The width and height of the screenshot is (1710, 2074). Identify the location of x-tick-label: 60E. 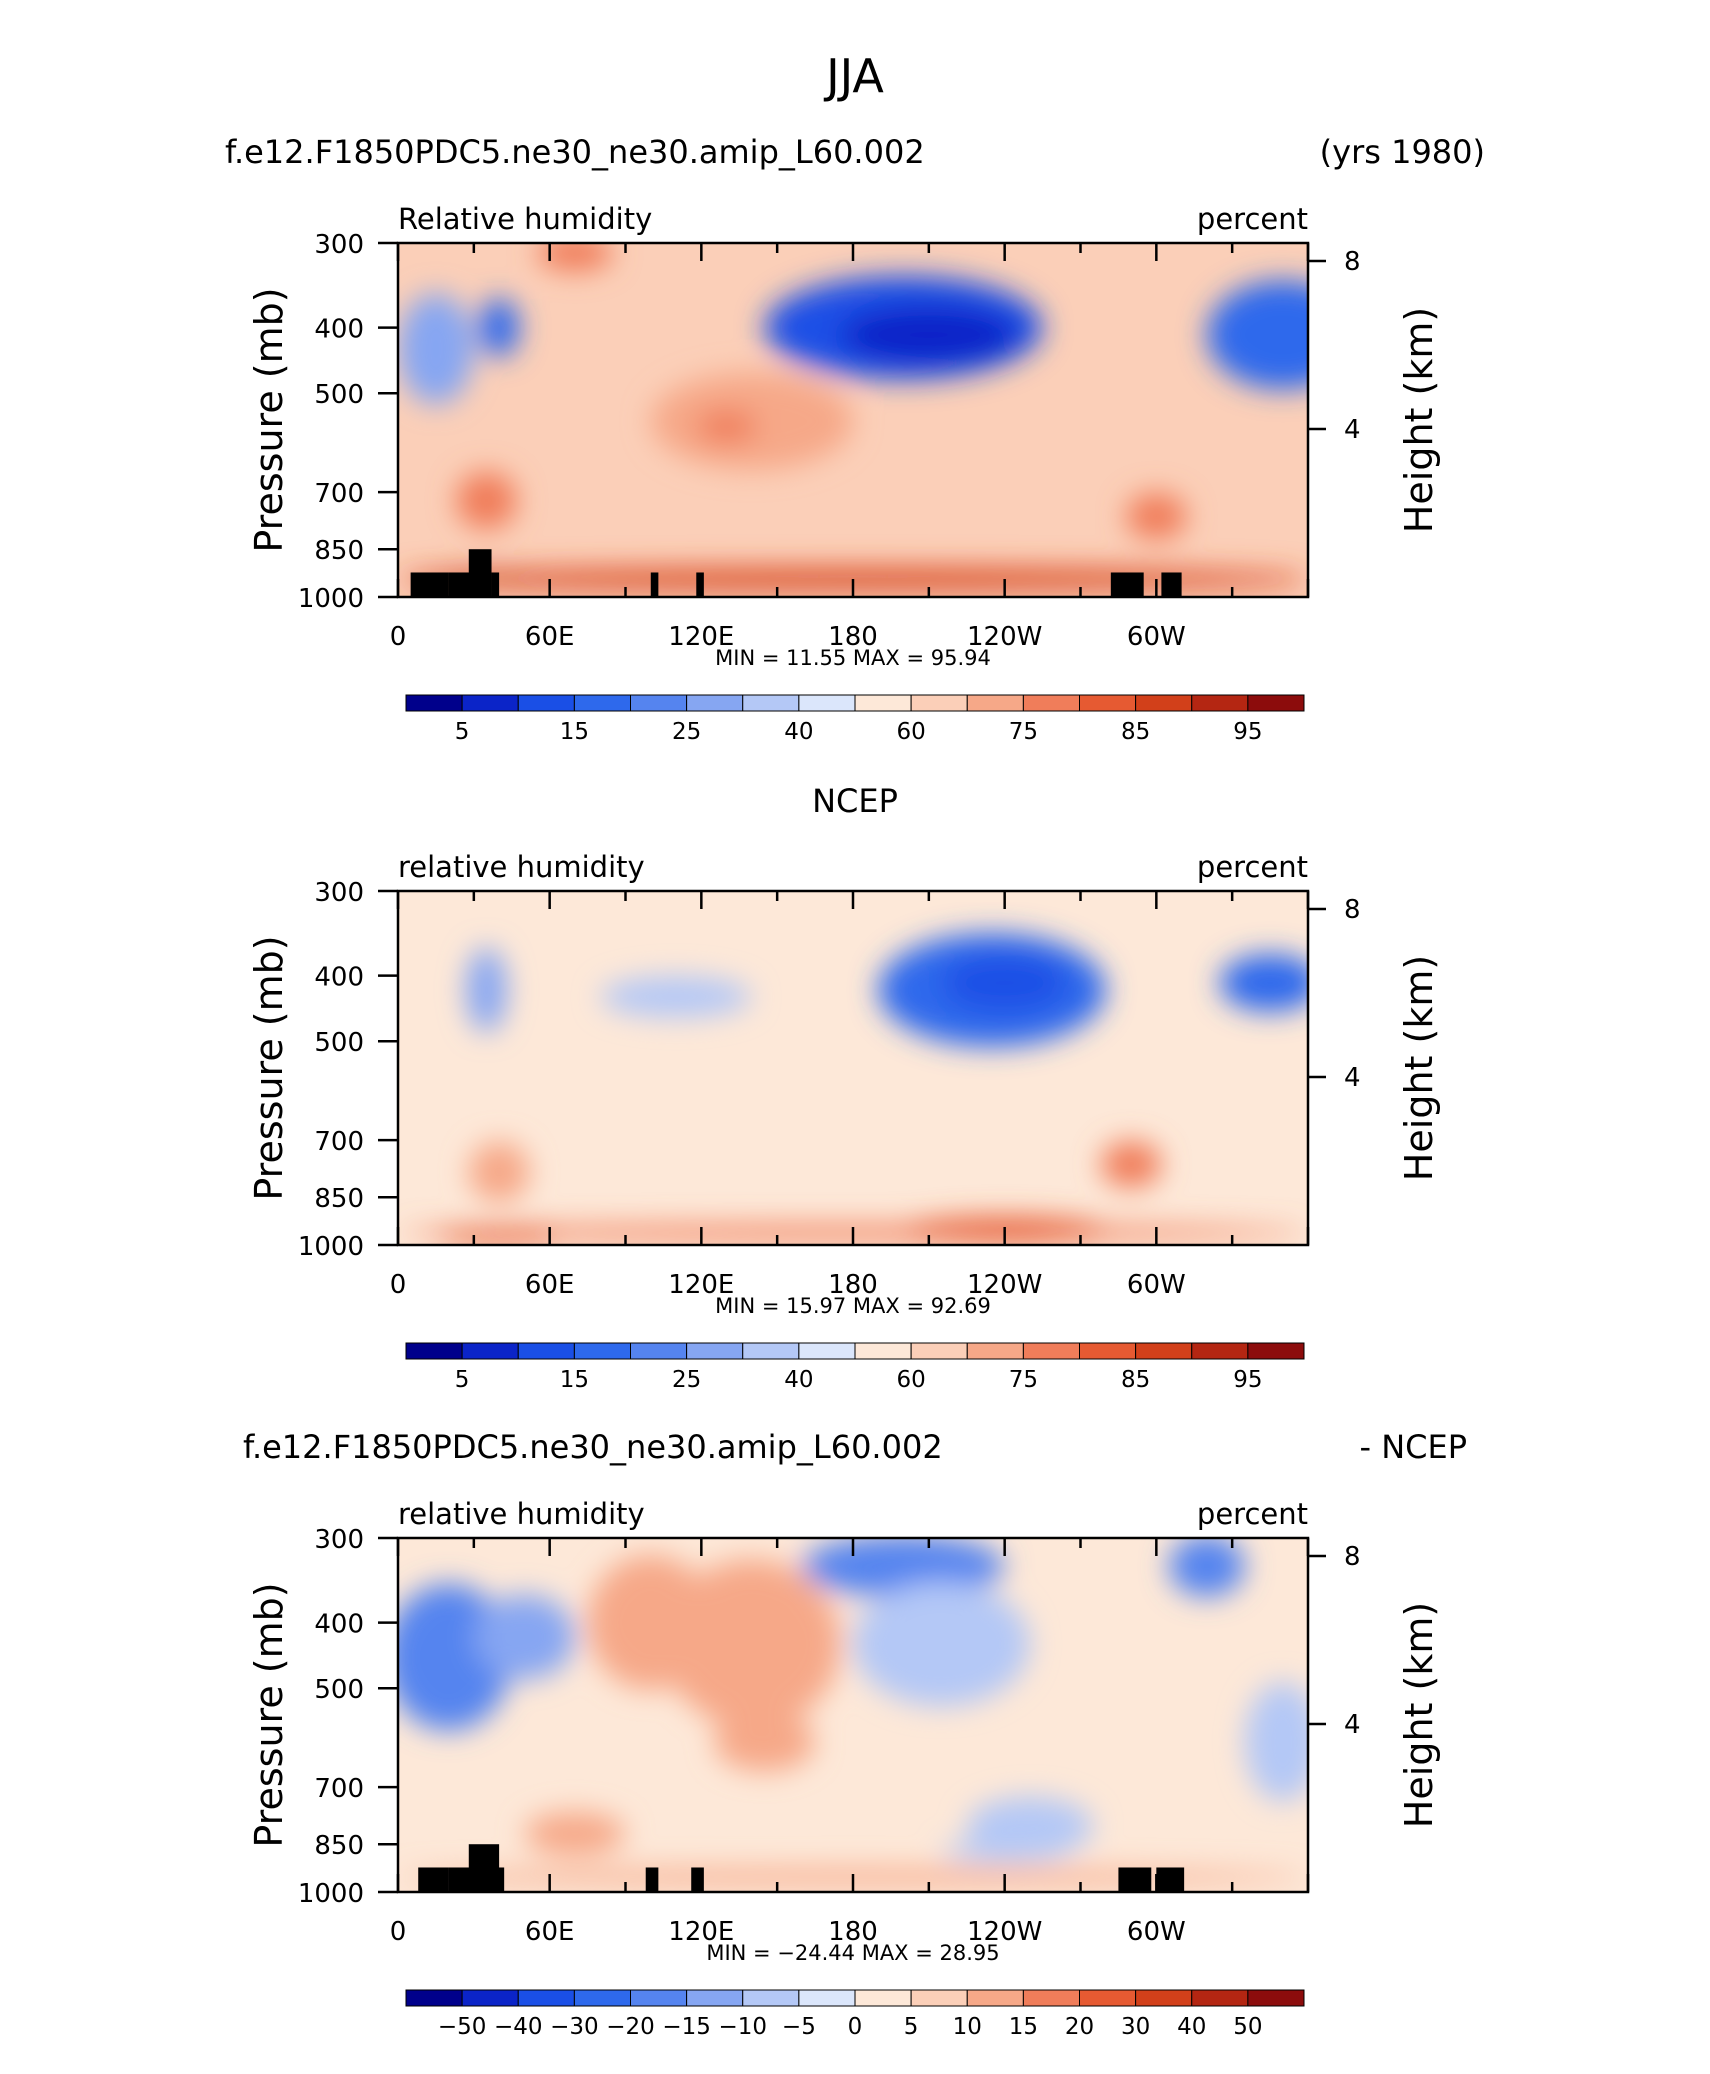
(550, 1285).